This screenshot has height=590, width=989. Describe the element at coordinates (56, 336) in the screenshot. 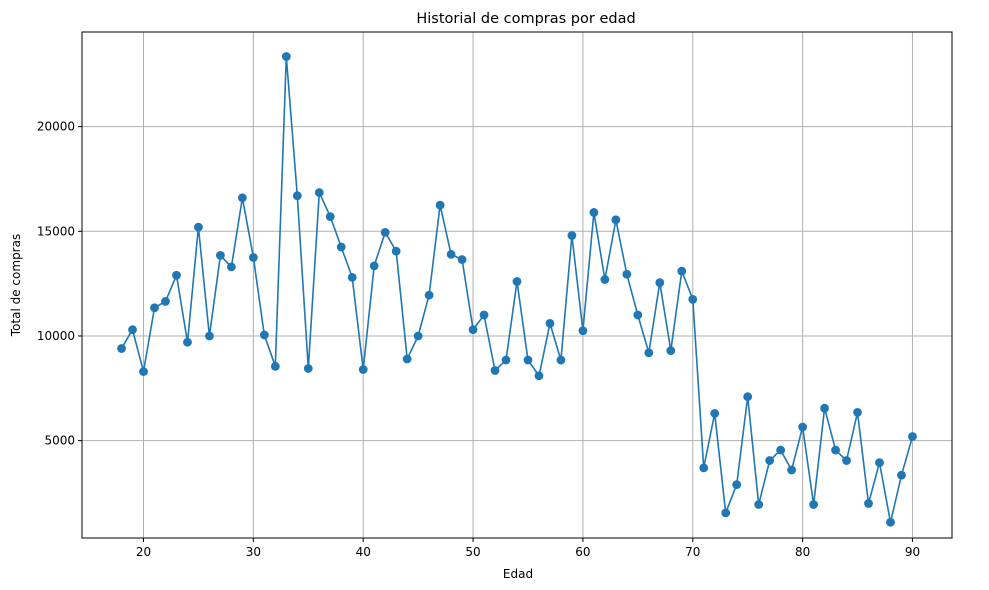

I see `y-tick-label: 10000` at that location.